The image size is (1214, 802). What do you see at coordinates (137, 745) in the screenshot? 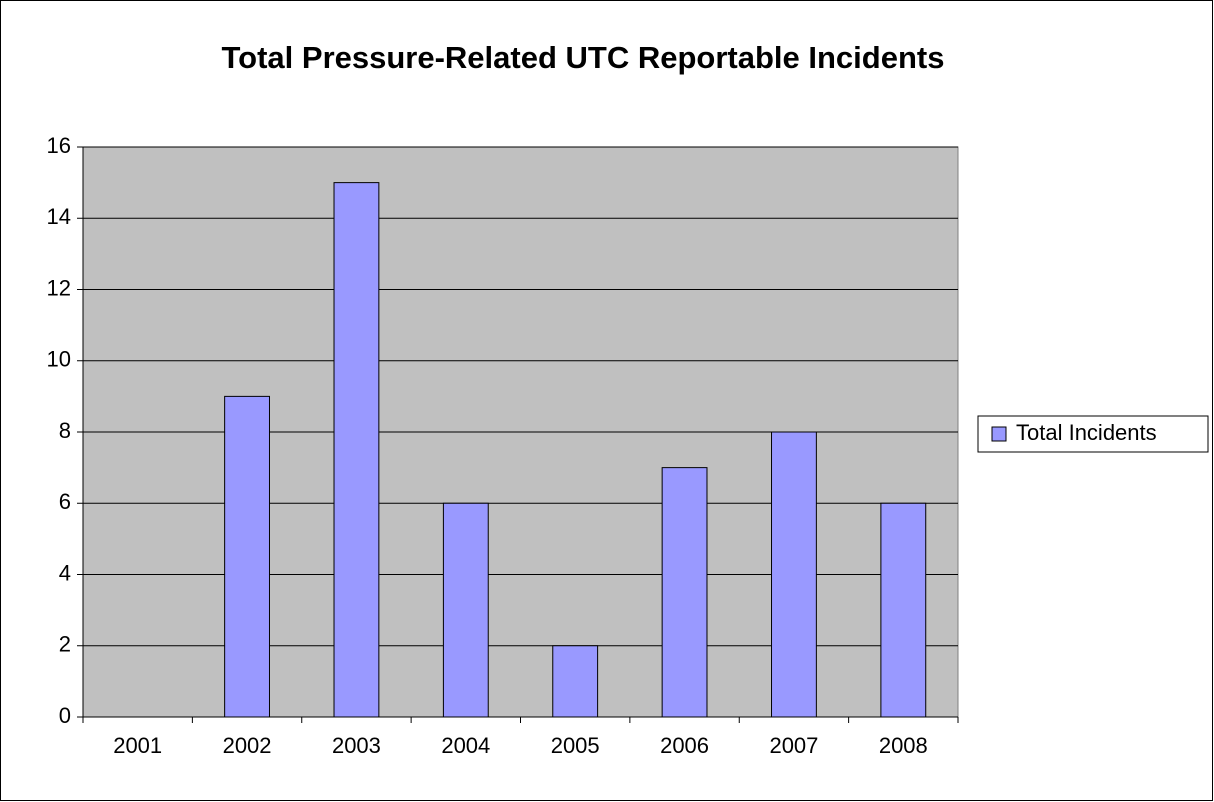
I see `x-tick-label: 2001` at bounding box center [137, 745].